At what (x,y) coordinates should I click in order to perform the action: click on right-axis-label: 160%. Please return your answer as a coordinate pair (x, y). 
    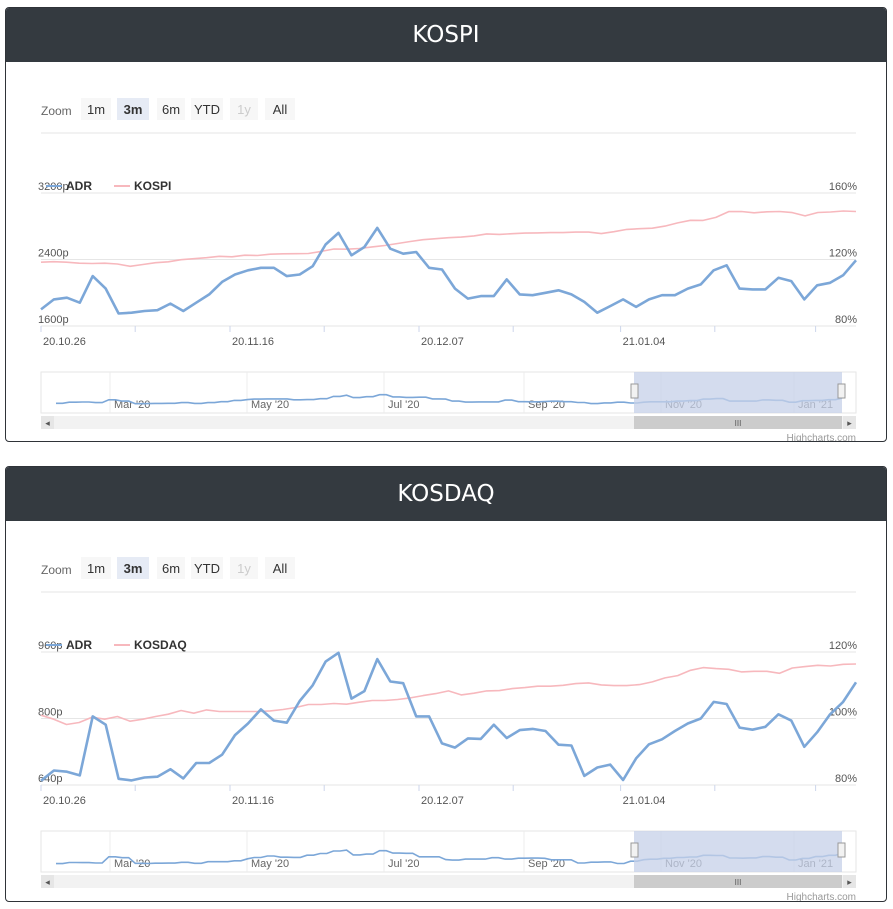
    Looking at the image, I should click on (843, 187).